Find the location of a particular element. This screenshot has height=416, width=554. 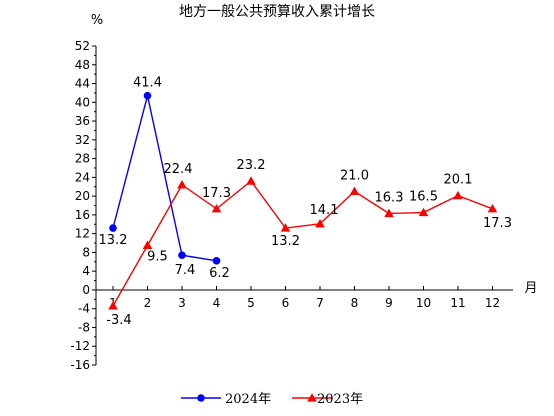

y-tick-label: 52 is located at coordinates (82, 46).